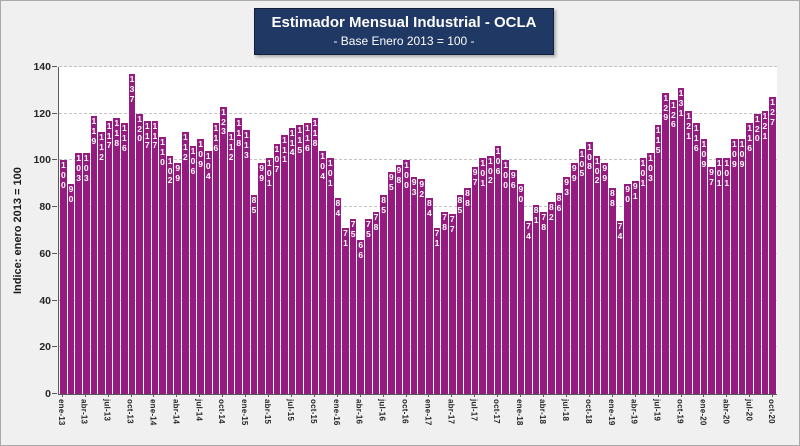  Describe the element at coordinates (45, 300) in the screenshot. I see `y-tick-label: 40` at that location.